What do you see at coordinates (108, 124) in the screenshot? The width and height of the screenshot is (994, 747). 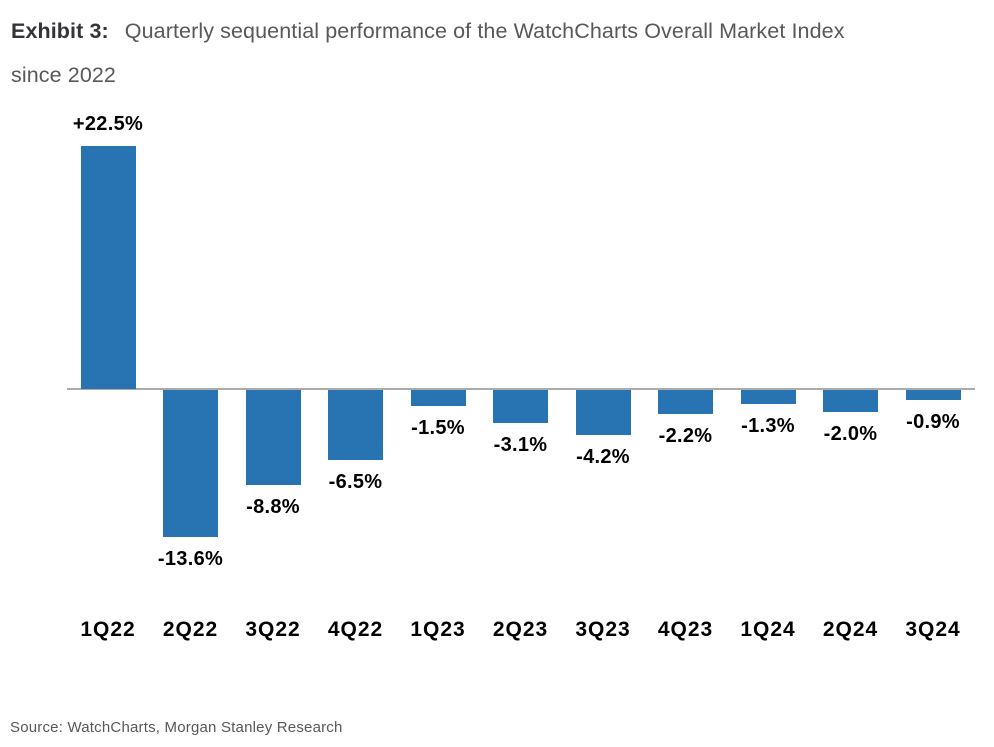 I see `bar-value-label: +22.5%` at bounding box center [108, 124].